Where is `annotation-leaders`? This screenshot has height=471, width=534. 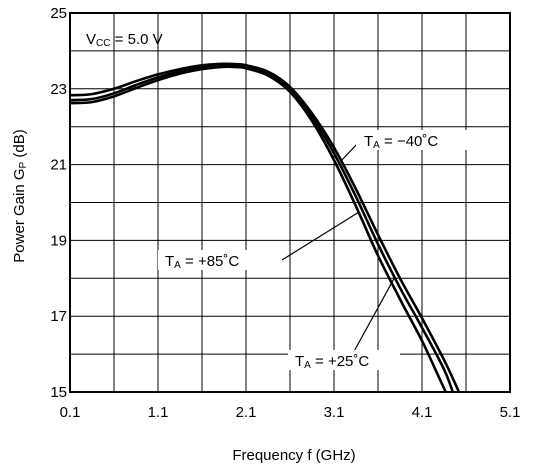 annotation-leaders is located at coordinates (338, 249).